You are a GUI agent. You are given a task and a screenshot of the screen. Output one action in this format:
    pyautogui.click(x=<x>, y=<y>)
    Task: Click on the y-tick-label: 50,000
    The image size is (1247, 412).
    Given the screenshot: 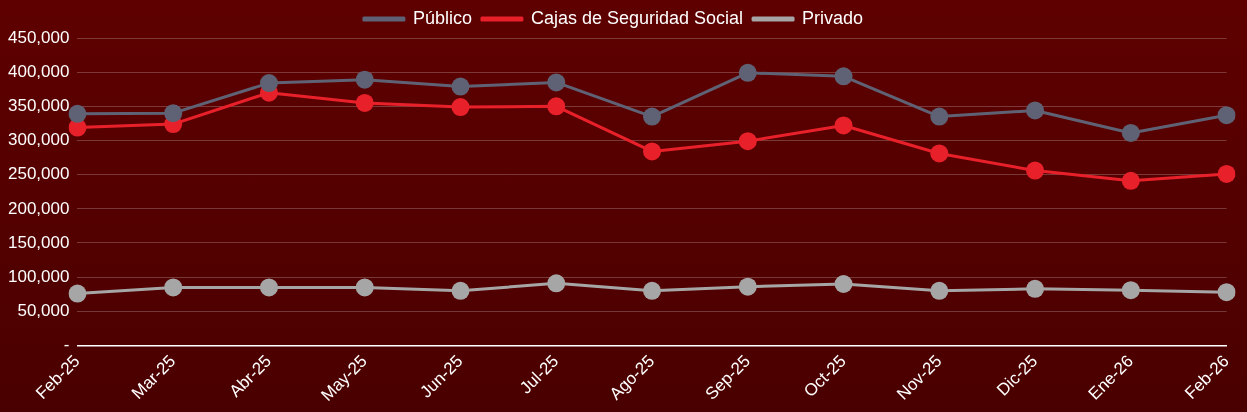 What is the action you would take?
    pyautogui.click(x=43, y=311)
    